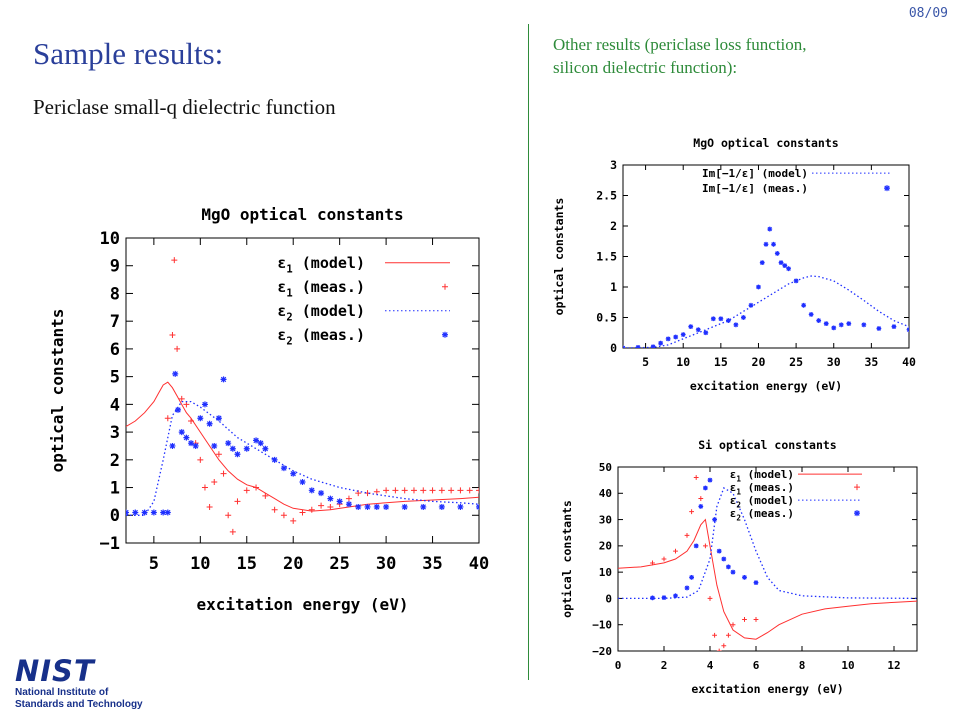 The width and height of the screenshot is (960, 720). What do you see at coordinates (605, 572) in the screenshot?
I see `y-tick-label: 10` at bounding box center [605, 572].